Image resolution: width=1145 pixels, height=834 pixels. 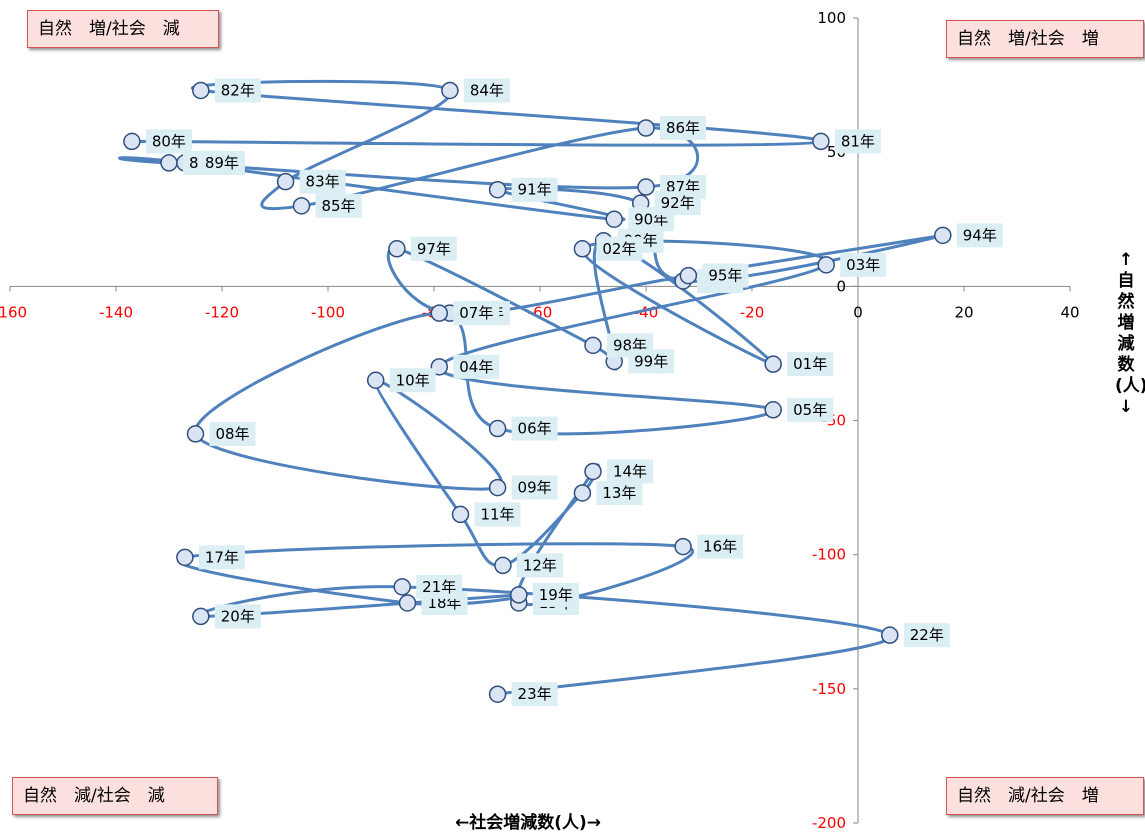 What do you see at coordinates (1045, 796) in the screenshot?
I see `quadrant-label-bottom-right: 自然 減/社会 増` at bounding box center [1045, 796].